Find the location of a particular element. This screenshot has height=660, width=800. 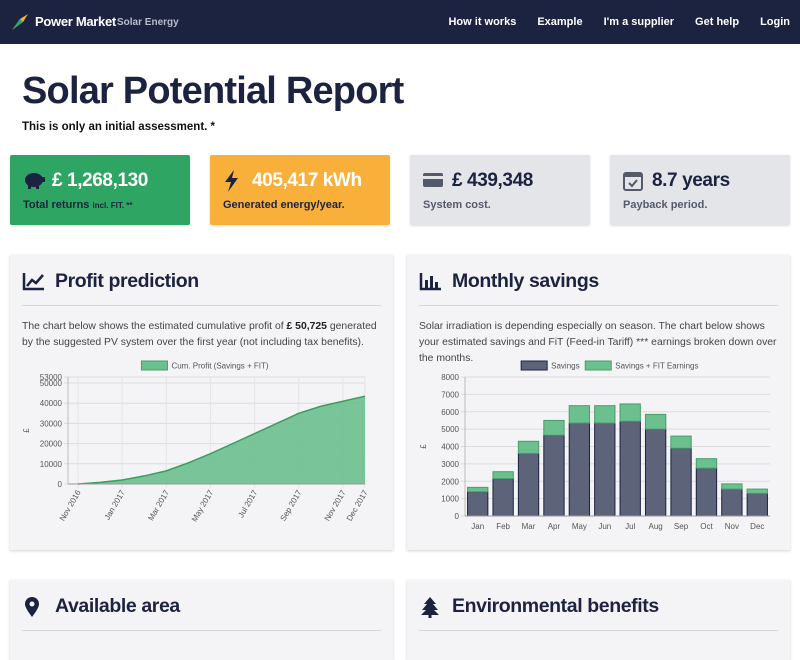

stat-note: incl. FIT. ** is located at coordinates (112, 205).